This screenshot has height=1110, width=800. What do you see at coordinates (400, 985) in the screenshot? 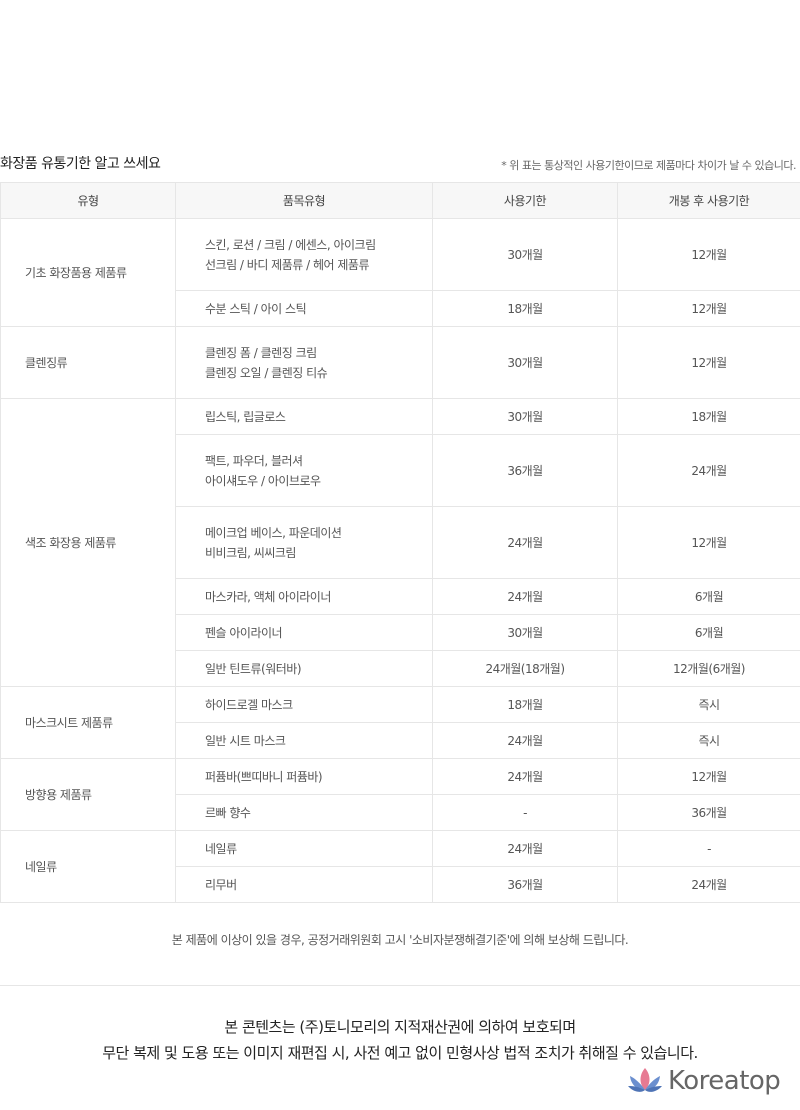
I see `divider` at bounding box center [400, 985].